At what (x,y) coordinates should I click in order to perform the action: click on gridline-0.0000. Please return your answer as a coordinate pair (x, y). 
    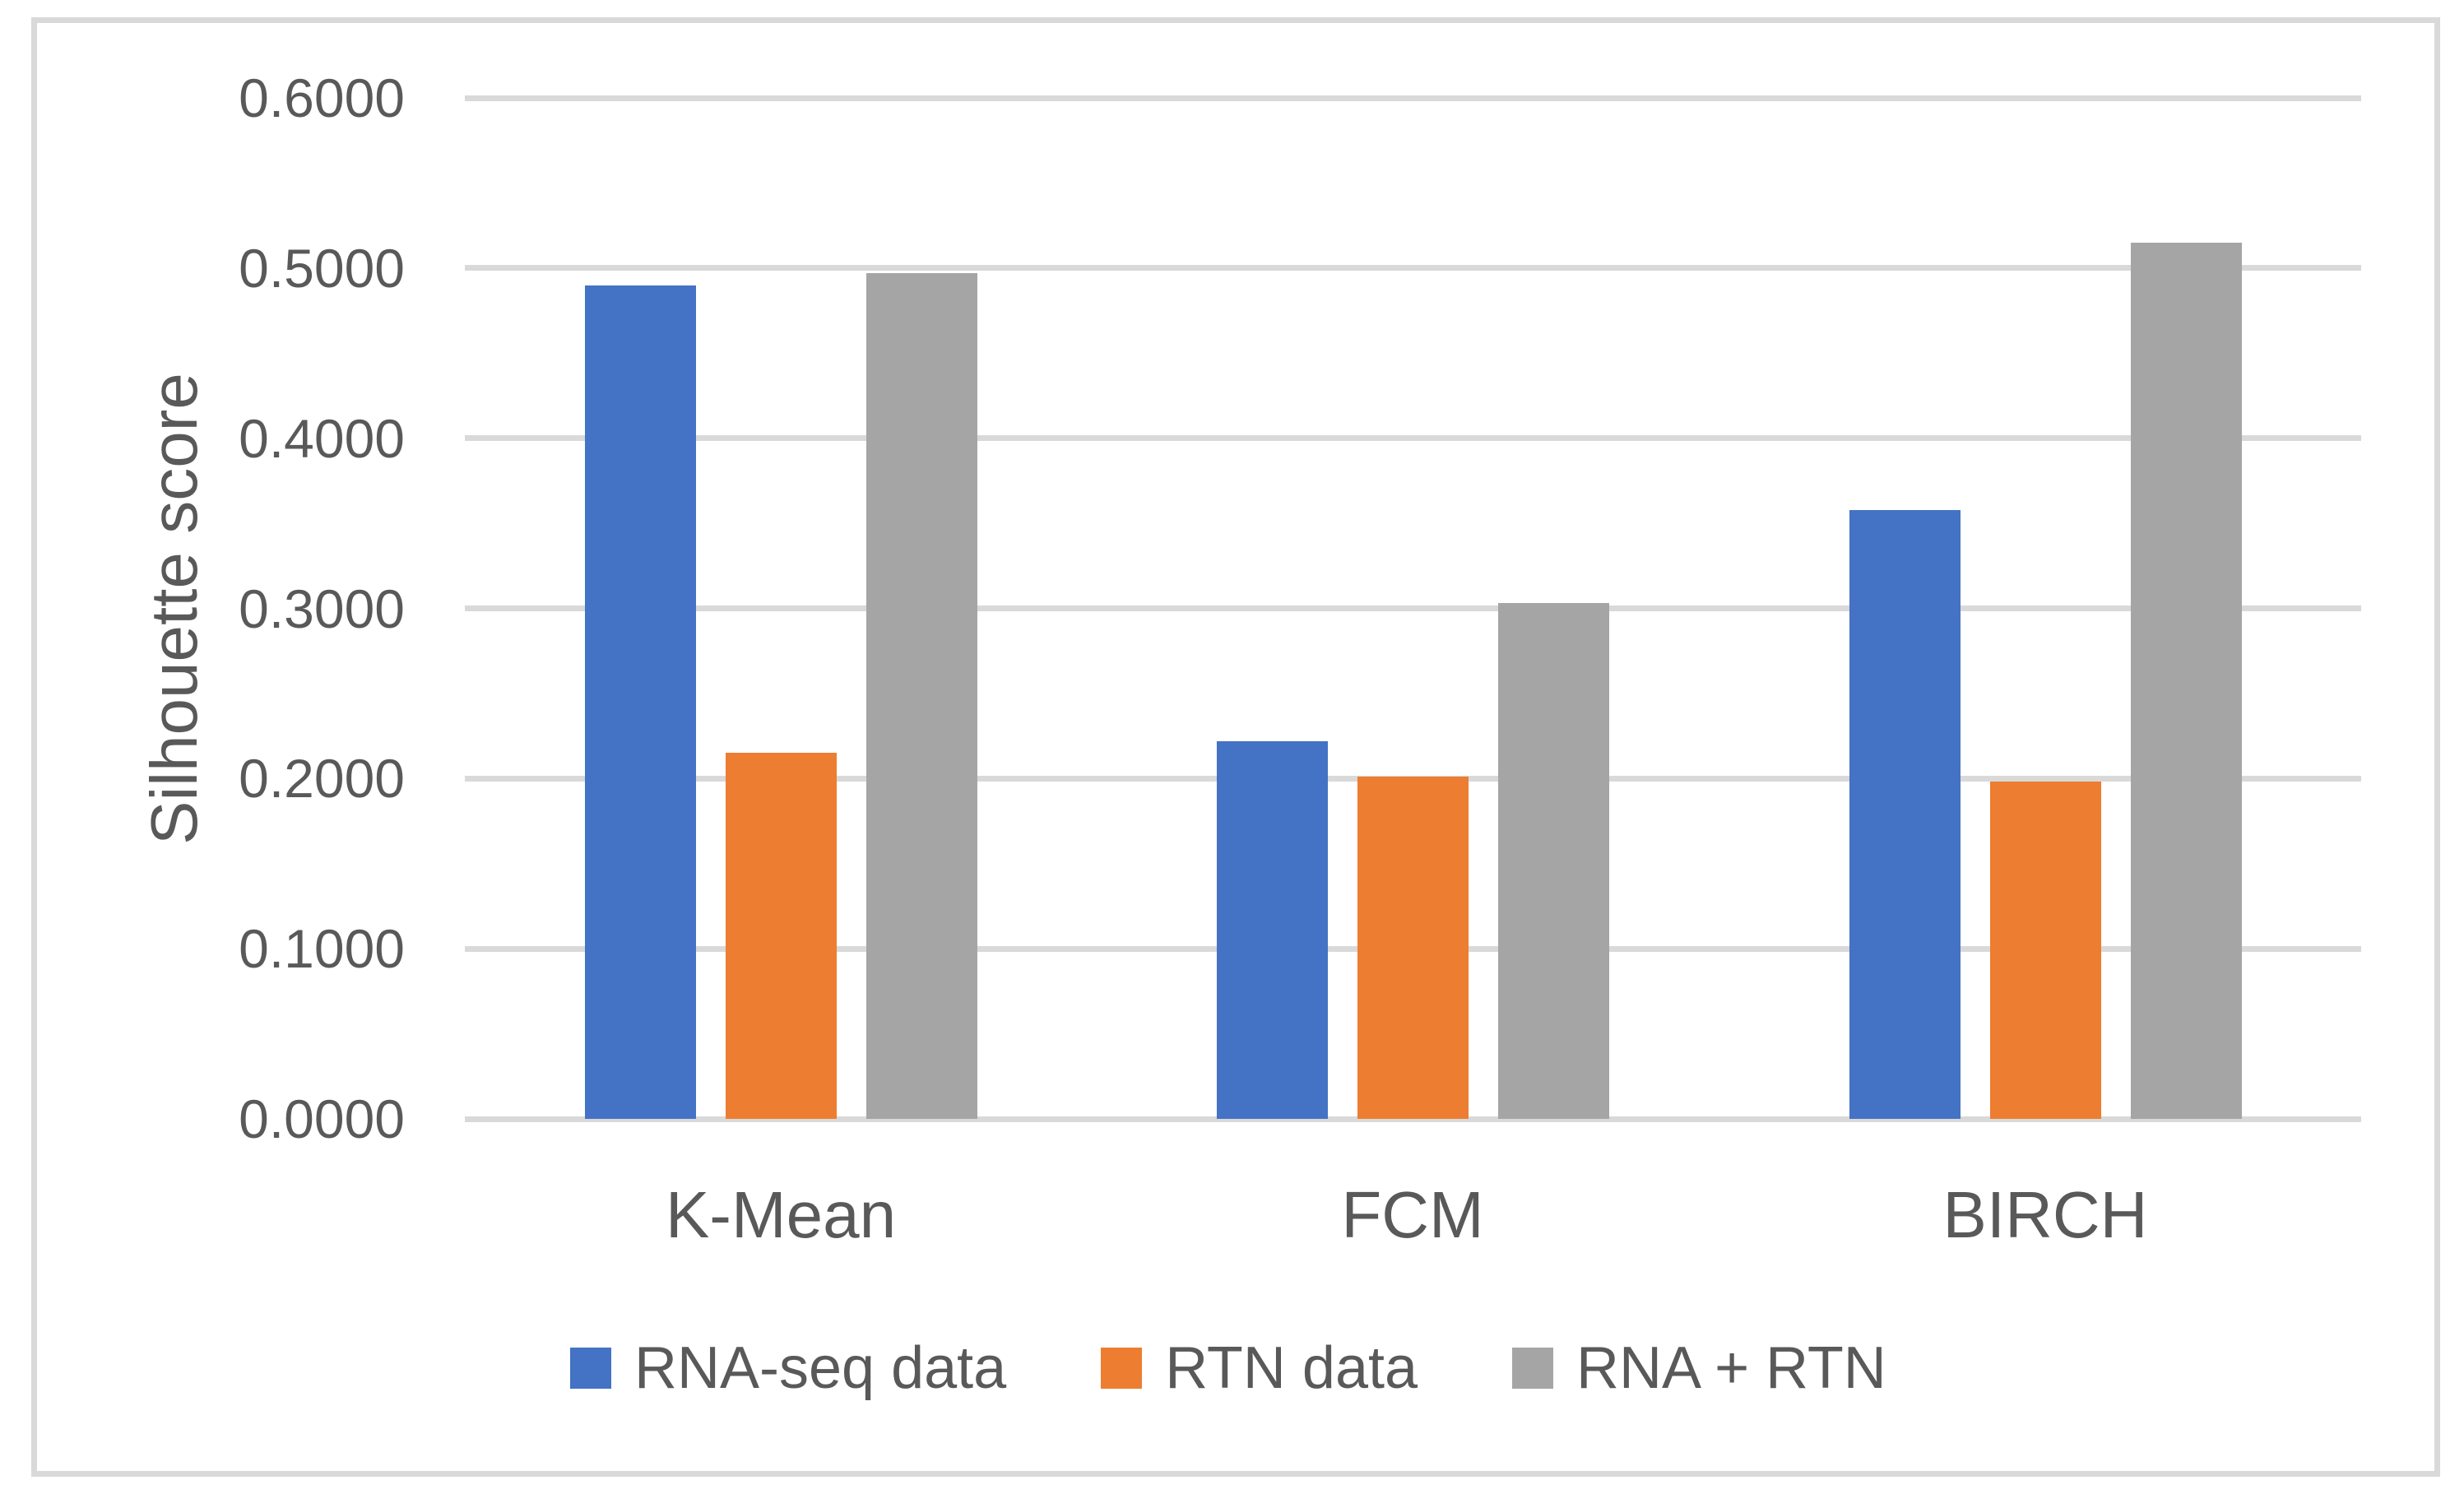
    Looking at the image, I should click on (1413, 1119).